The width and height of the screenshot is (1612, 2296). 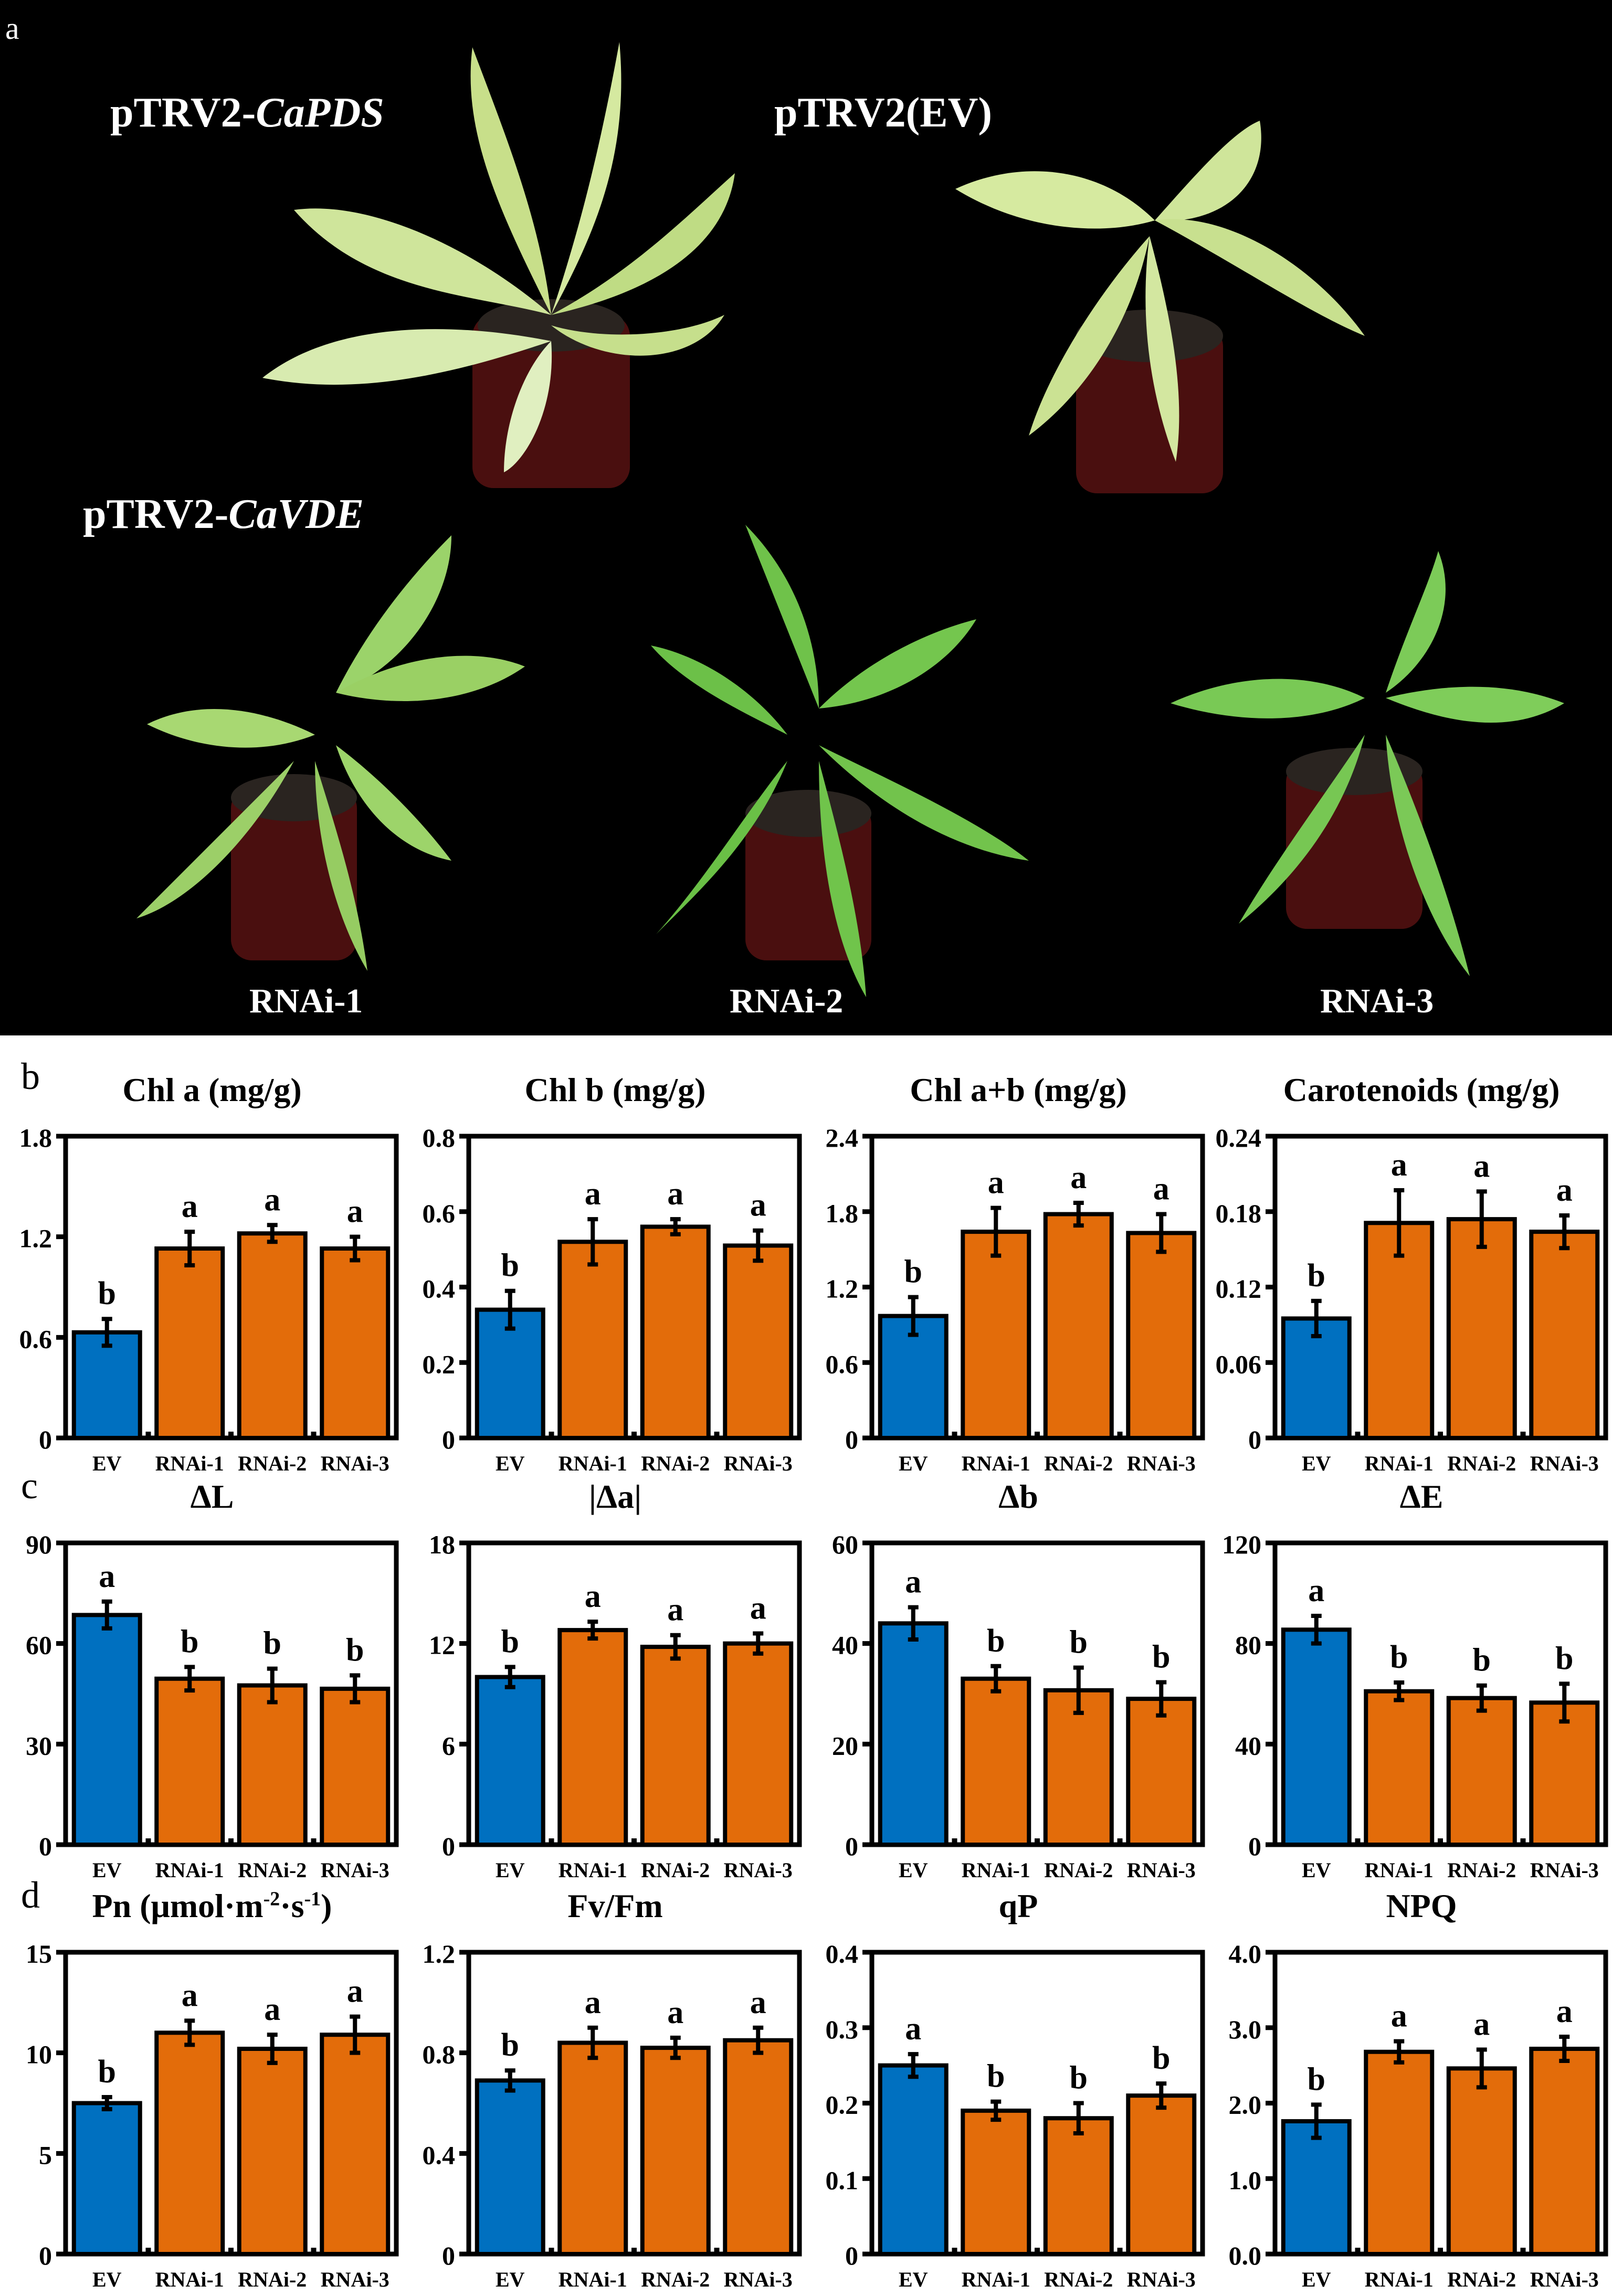 I want to click on chart-title: Chl a (mg/g), so click(x=212, y=1090).